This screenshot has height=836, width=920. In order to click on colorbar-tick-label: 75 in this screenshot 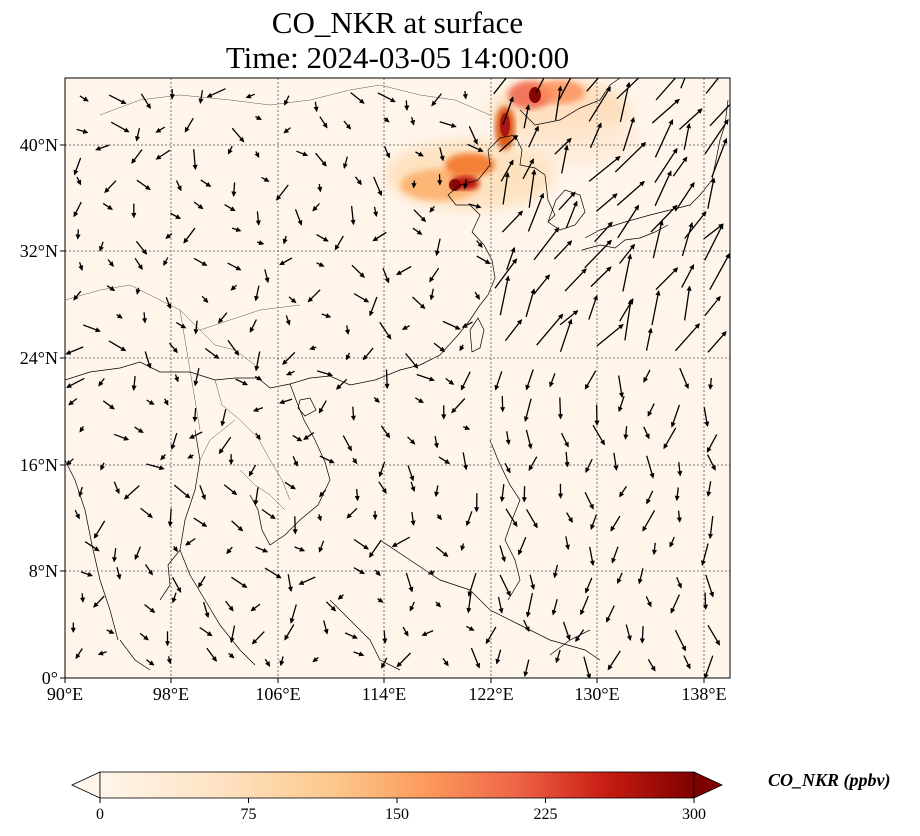, I will do `click(248, 814)`.